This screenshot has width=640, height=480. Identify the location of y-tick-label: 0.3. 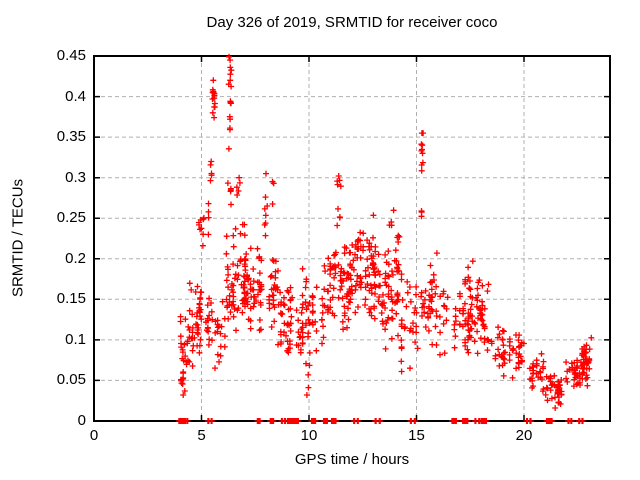
(75, 177).